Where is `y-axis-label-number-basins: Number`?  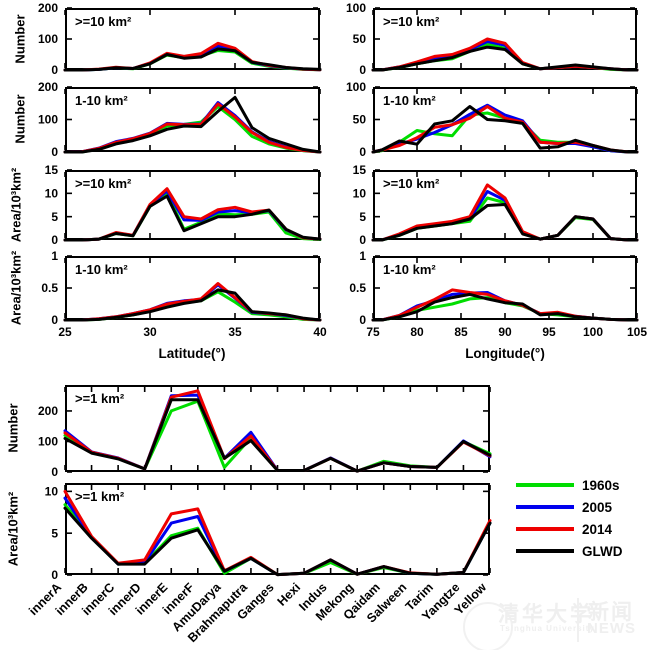 y-axis-label-number-basins: Number is located at coordinates (13, 428).